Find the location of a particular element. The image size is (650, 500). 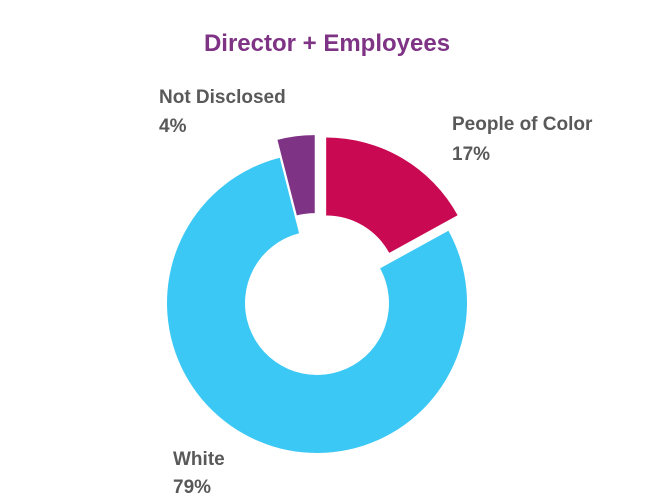

chart-title: Director + Employees is located at coordinates (327, 43).